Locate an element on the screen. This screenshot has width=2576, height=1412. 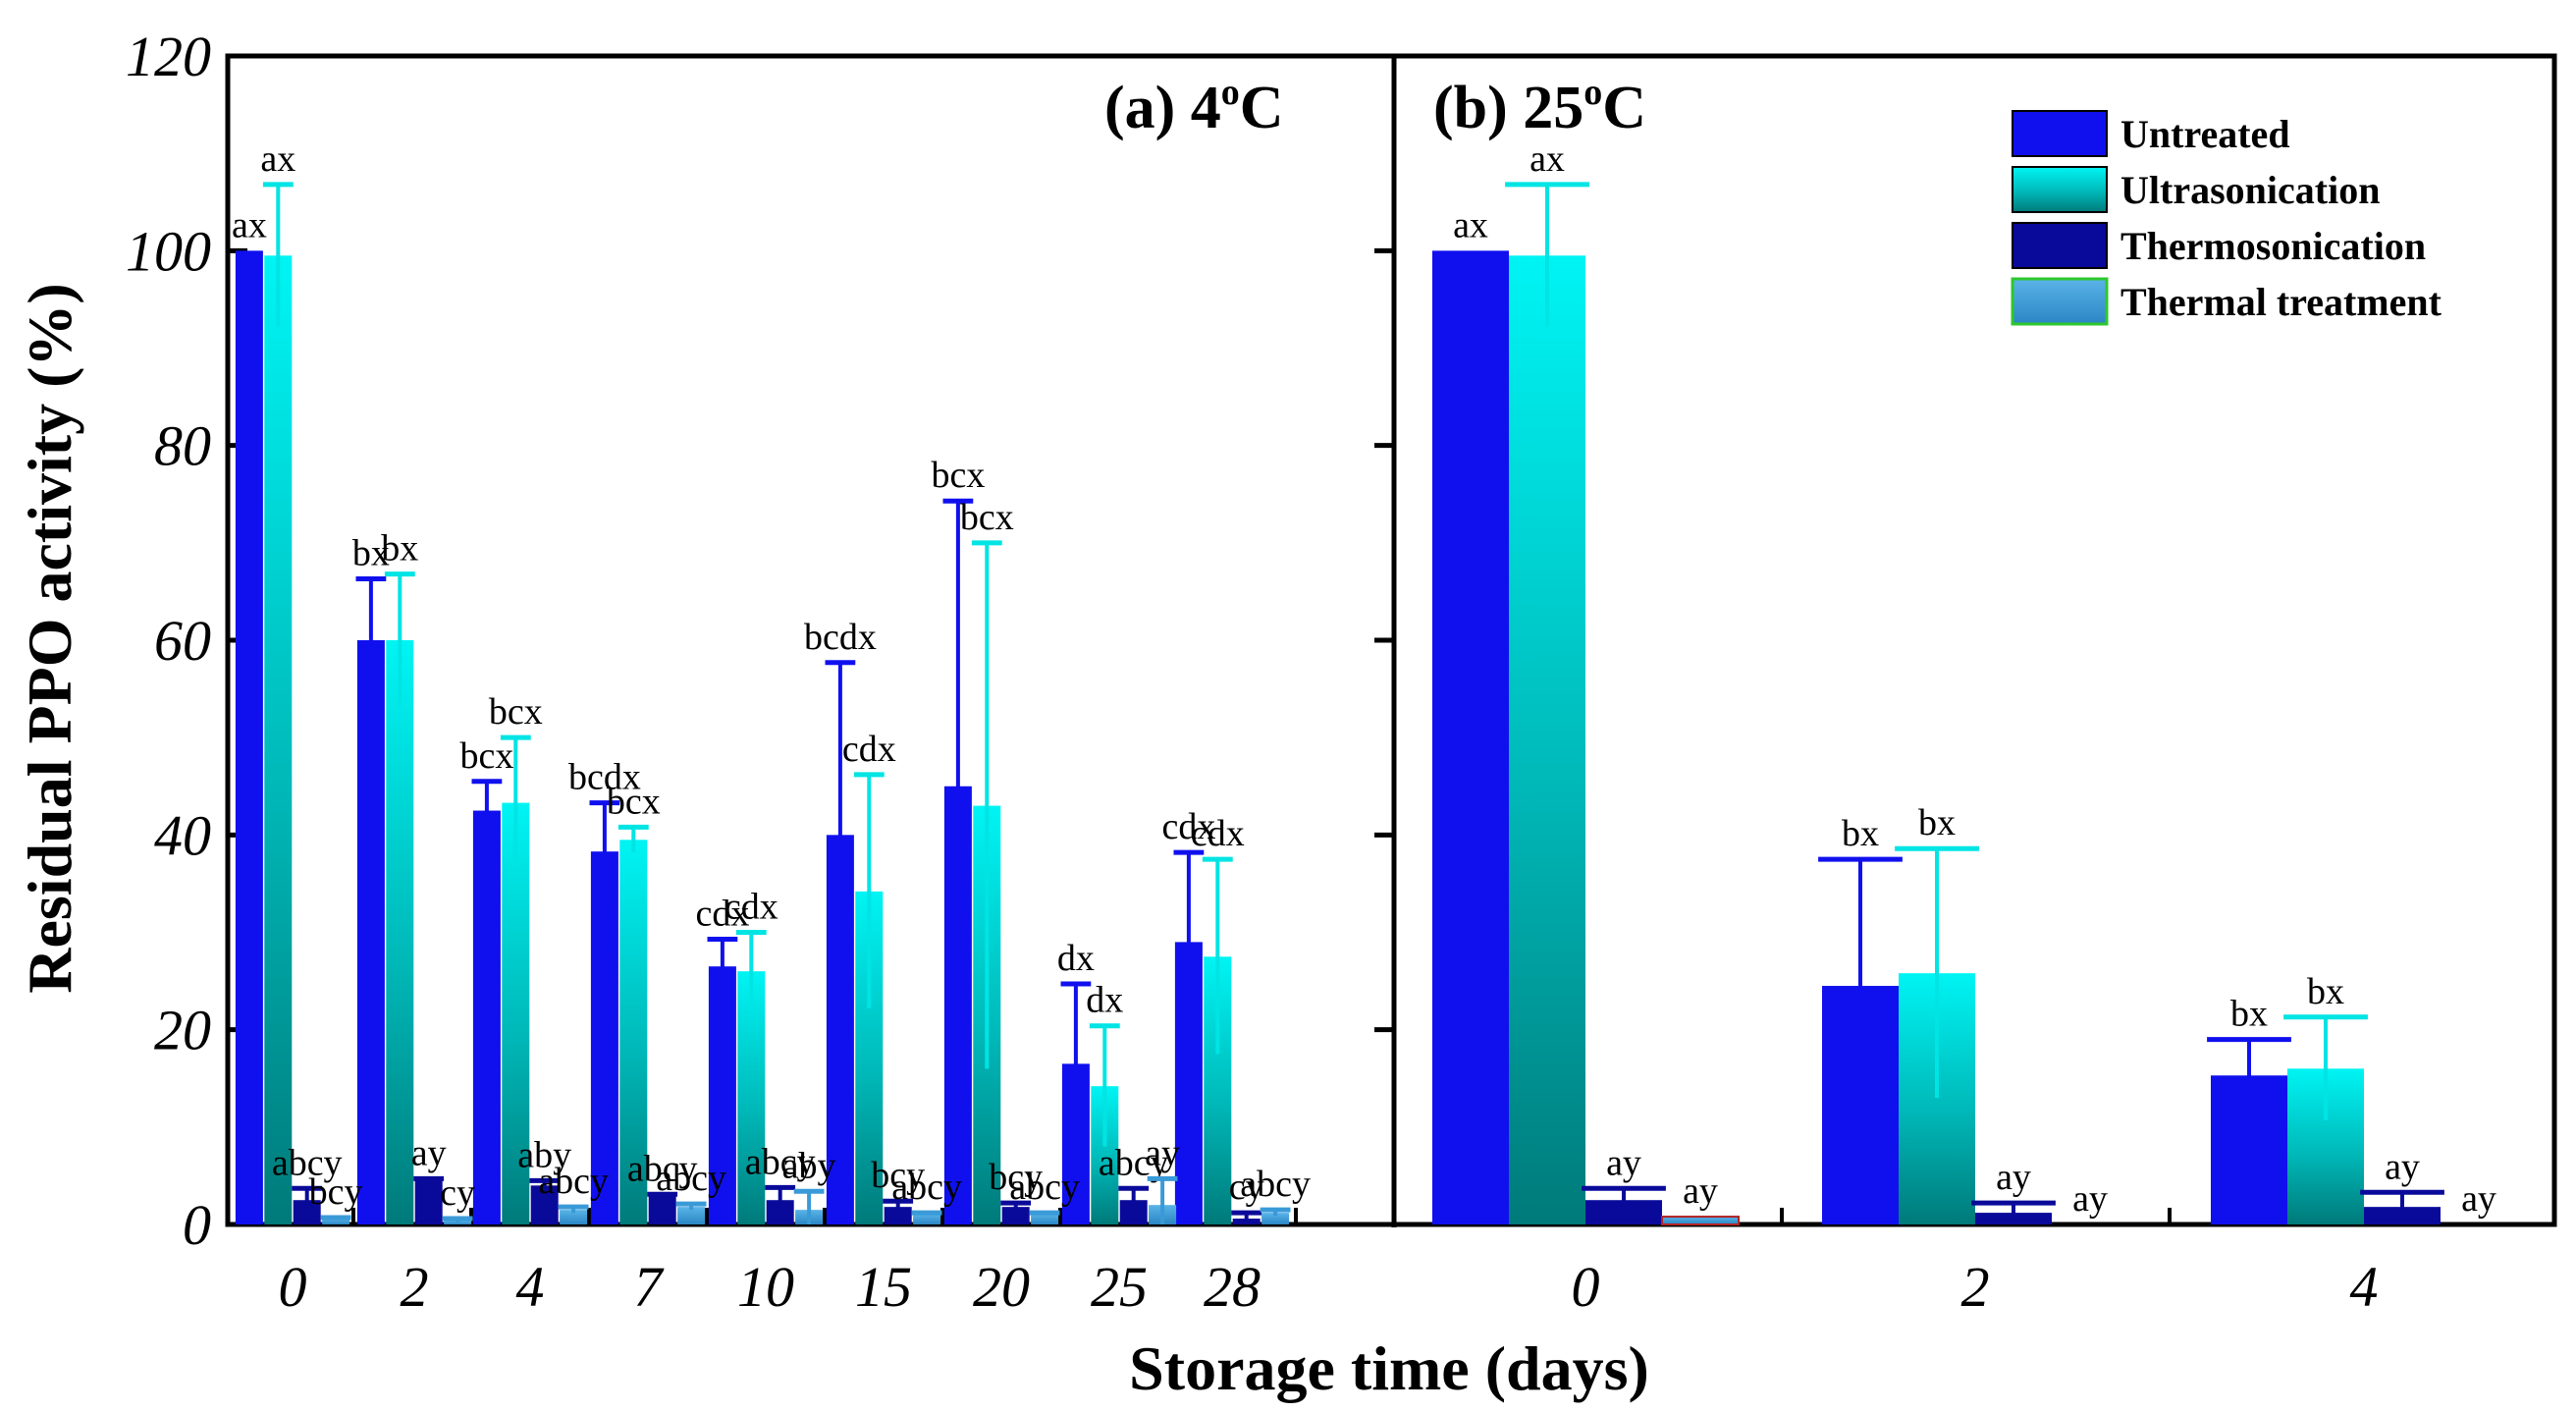
panel-a-title: (a) 4oC is located at coordinates (1194, 106).